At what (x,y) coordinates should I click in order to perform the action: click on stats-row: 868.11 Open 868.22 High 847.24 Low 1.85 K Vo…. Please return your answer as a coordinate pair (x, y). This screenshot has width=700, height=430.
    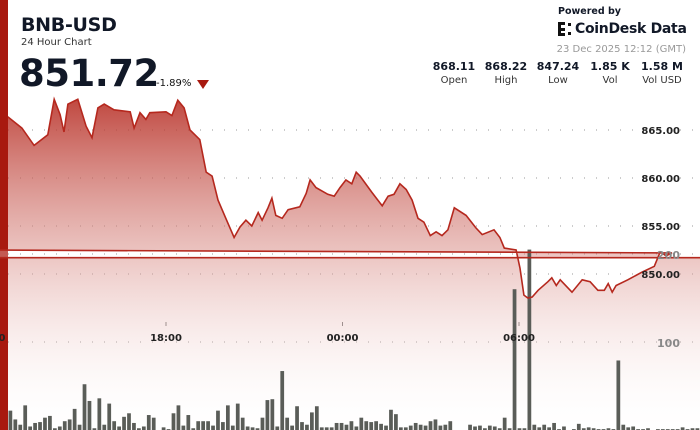
    Looking at the image, I should click on (558, 73).